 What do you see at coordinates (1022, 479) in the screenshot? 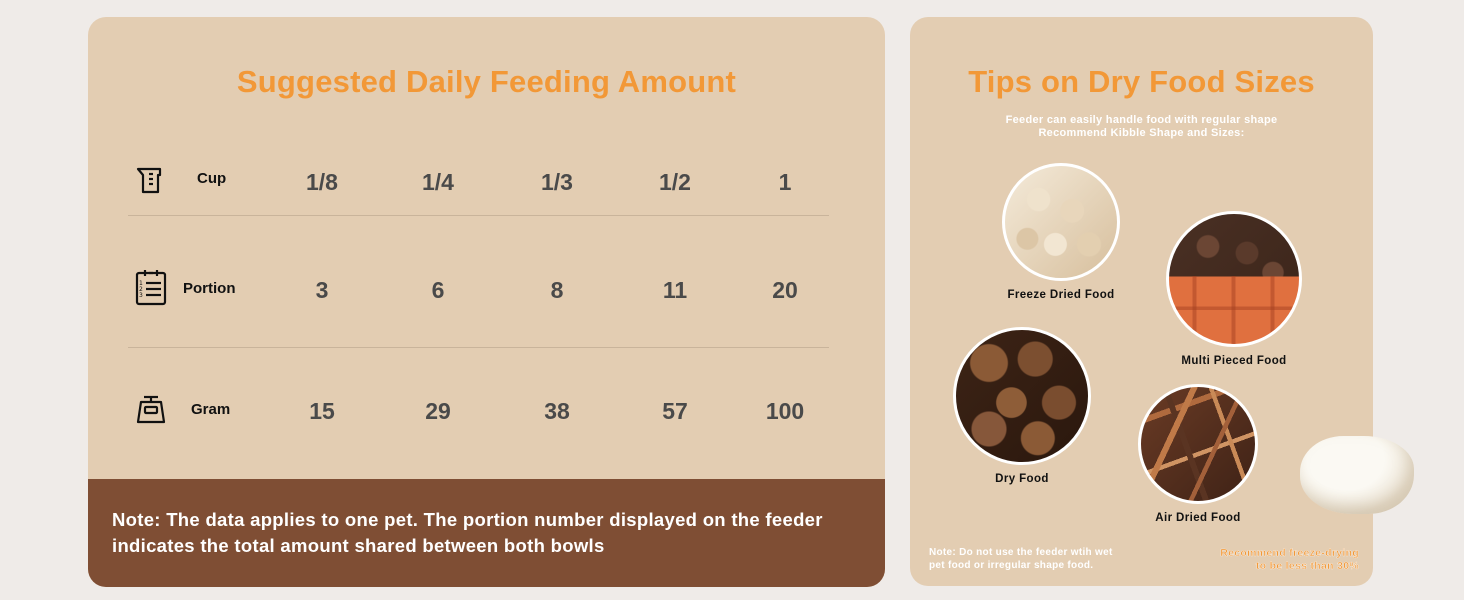
I see `food-label: Dry Food` at bounding box center [1022, 479].